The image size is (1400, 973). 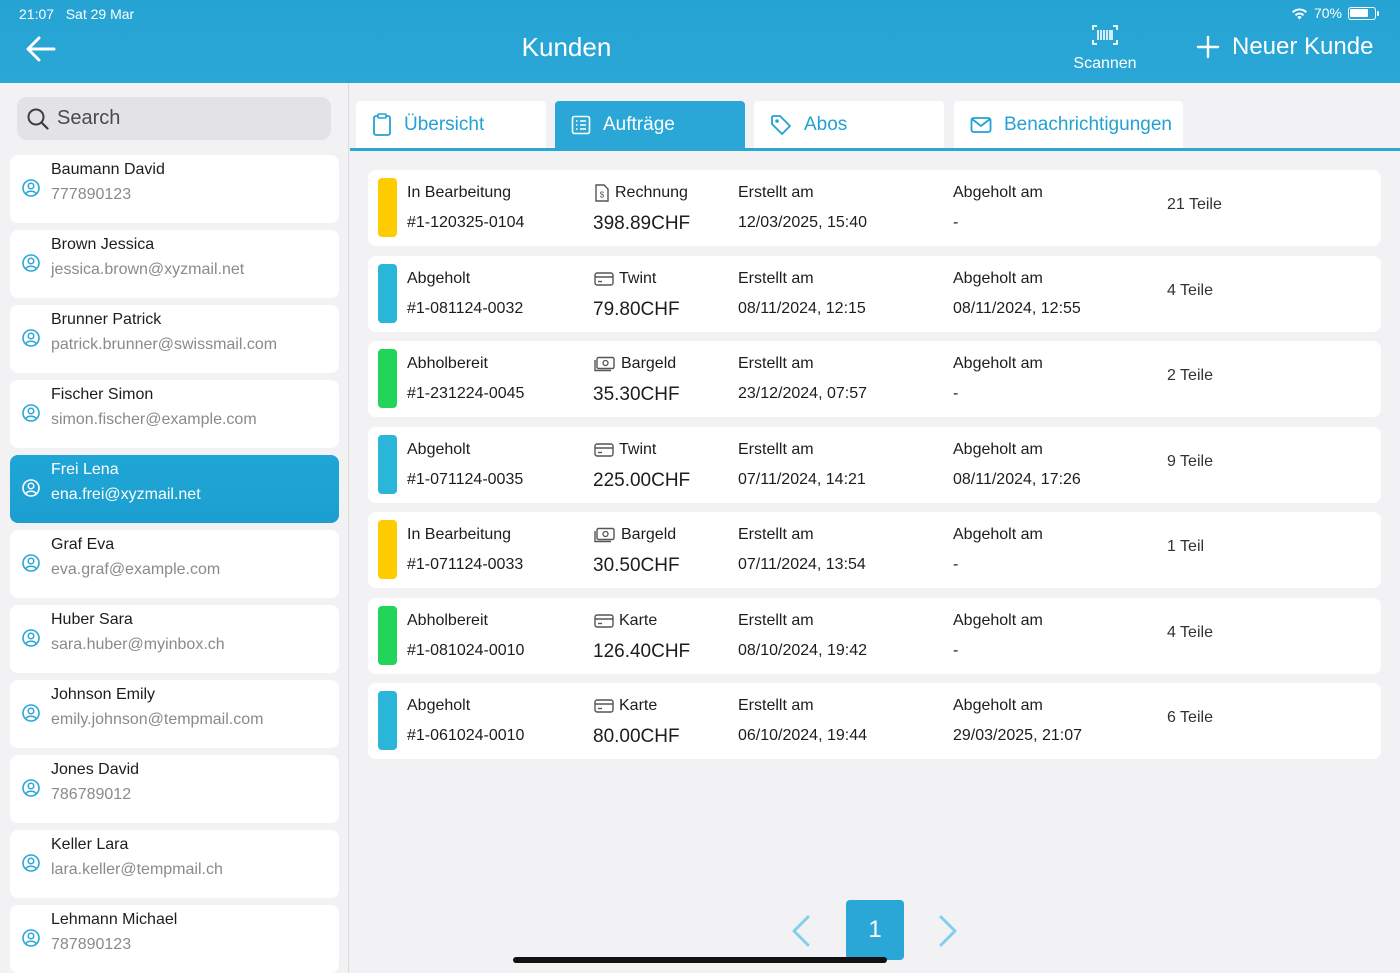 What do you see at coordinates (700, 960) in the screenshot?
I see `home-indicator` at bounding box center [700, 960].